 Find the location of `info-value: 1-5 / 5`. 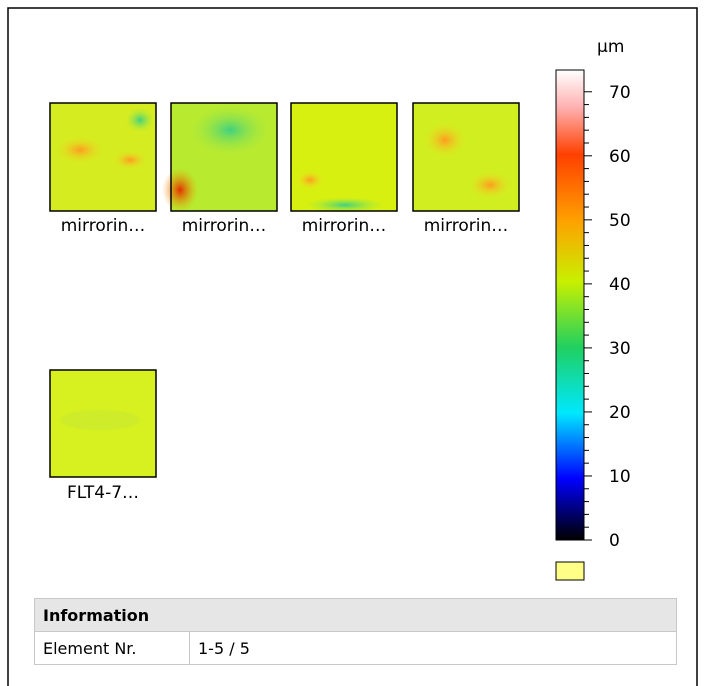

info-value: 1-5 / 5 is located at coordinates (433, 648).